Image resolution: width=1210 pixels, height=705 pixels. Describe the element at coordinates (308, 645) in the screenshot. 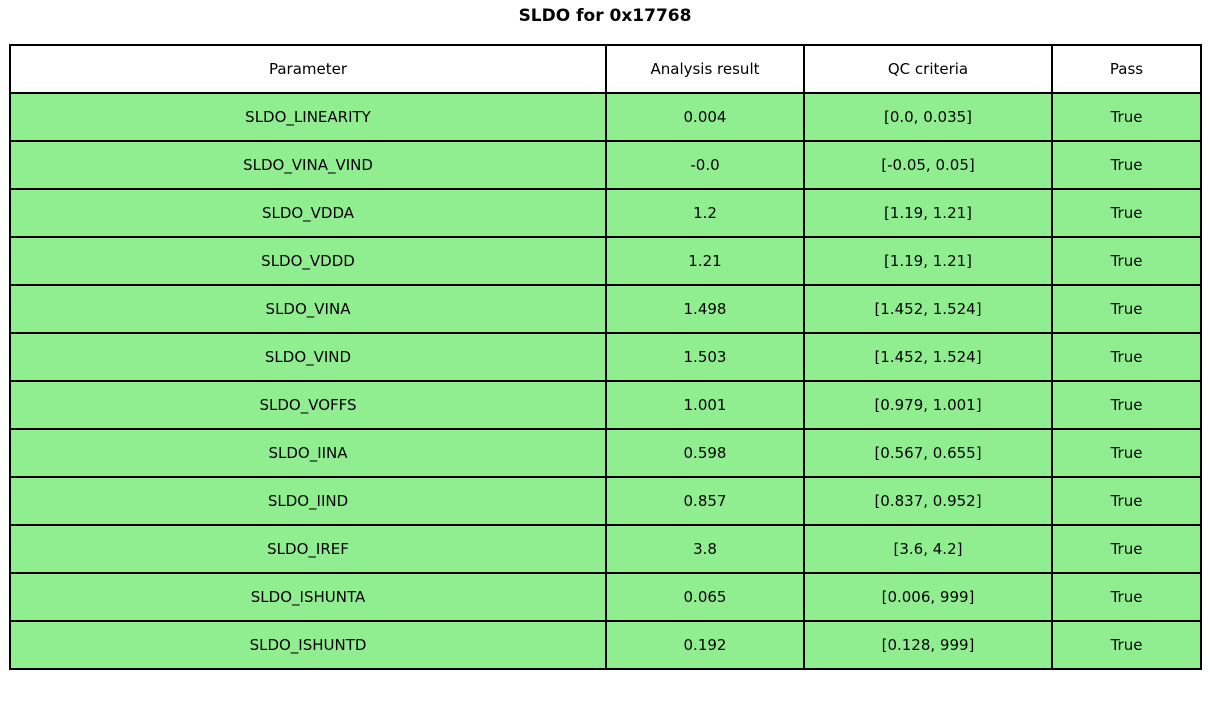

I see `cell-parameter: SLDO_ISHUNTD` at that location.